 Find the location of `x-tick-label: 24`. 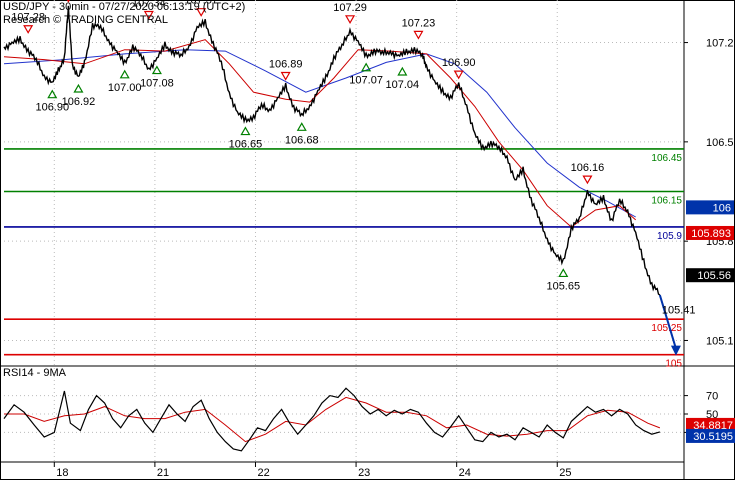

x-tick-label: 24 is located at coordinates (465, 473).